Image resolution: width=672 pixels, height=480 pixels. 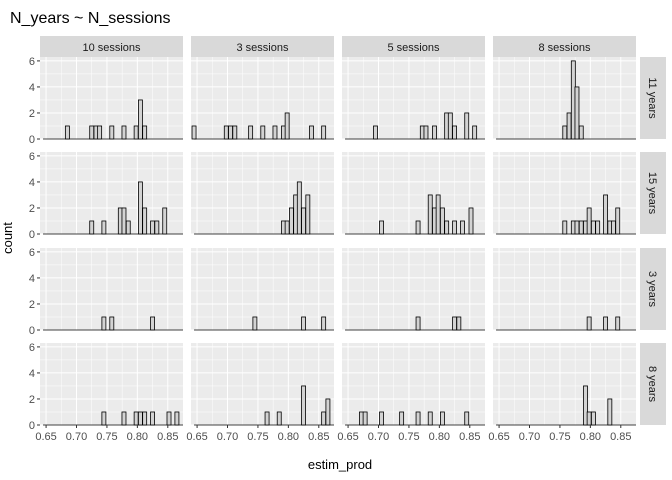 I want to click on row-strip-label: 8 years, so click(x=652, y=384).